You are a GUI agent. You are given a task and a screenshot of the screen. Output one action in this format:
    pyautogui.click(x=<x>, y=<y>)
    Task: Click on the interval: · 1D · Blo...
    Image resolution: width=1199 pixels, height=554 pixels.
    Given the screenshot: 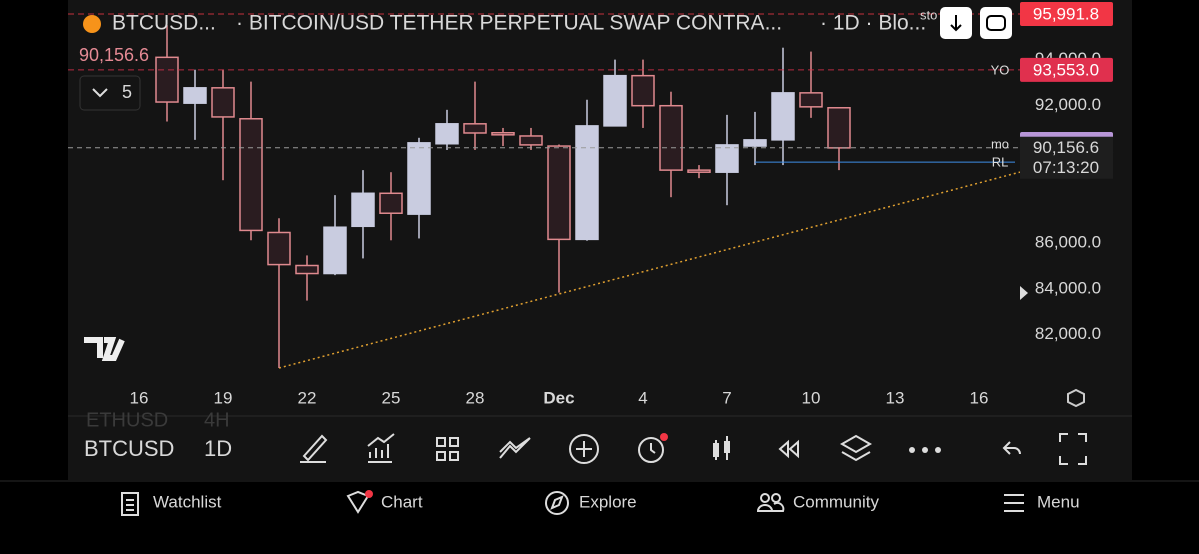 What is the action you would take?
    pyautogui.click(x=873, y=23)
    